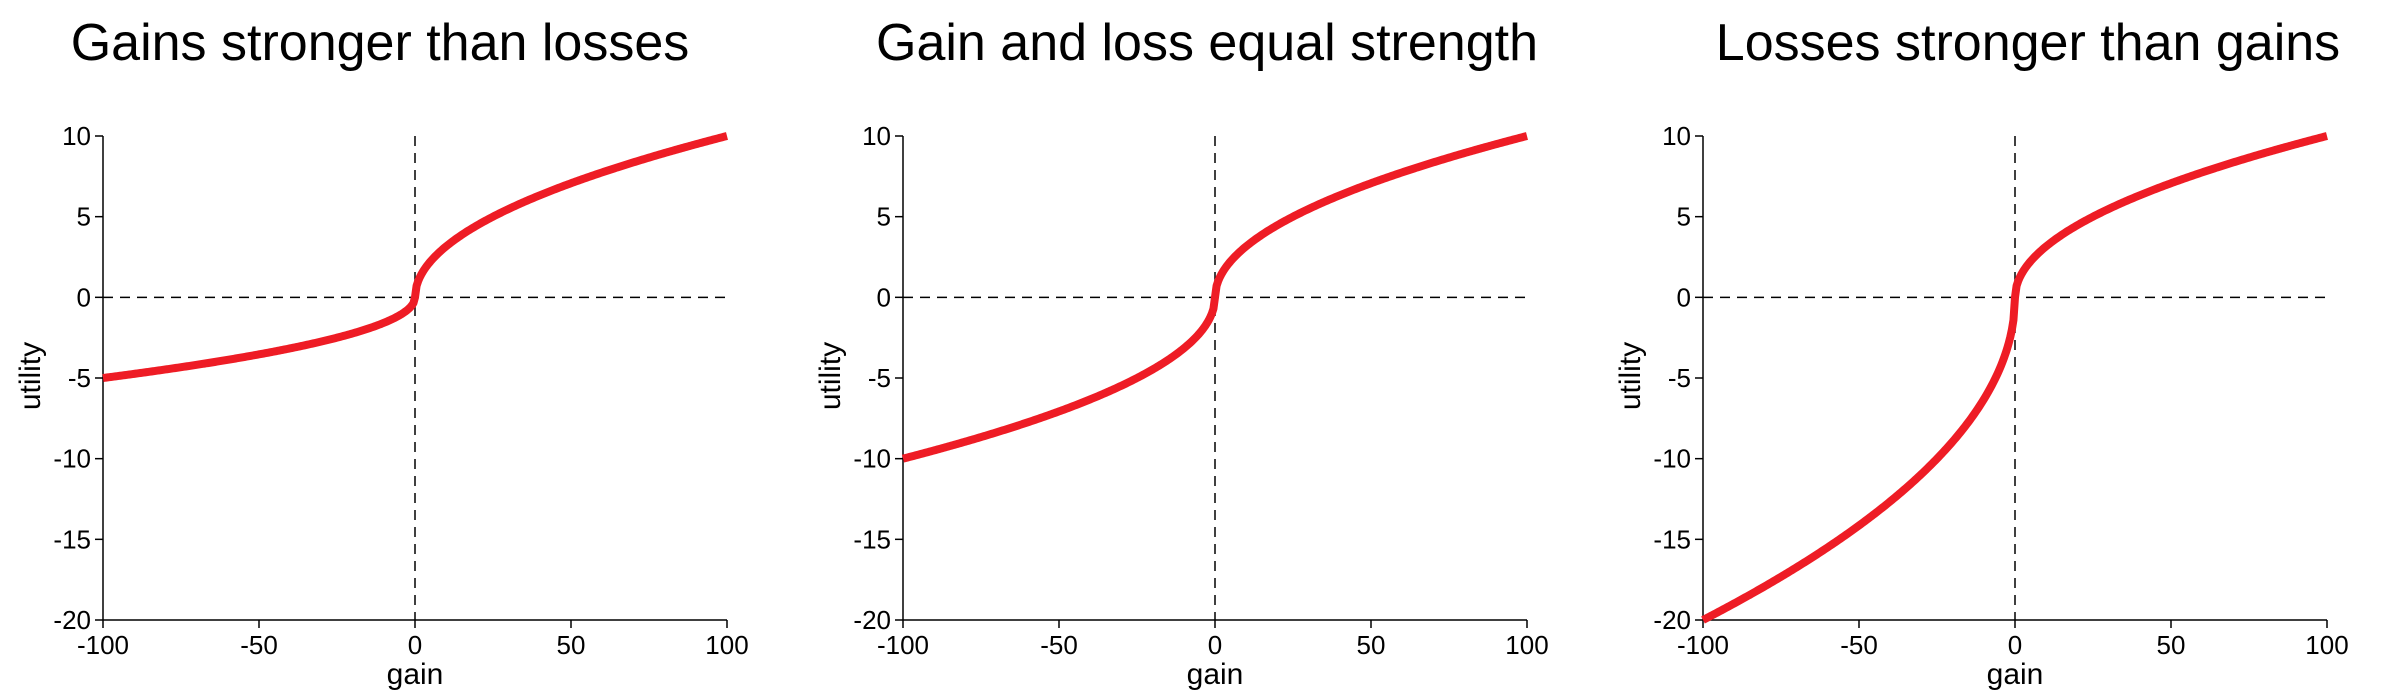  What do you see at coordinates (380, 43) in the screenshot?
I see `chart-title: Gains stronger than losses` at bounding box center [380, 43].